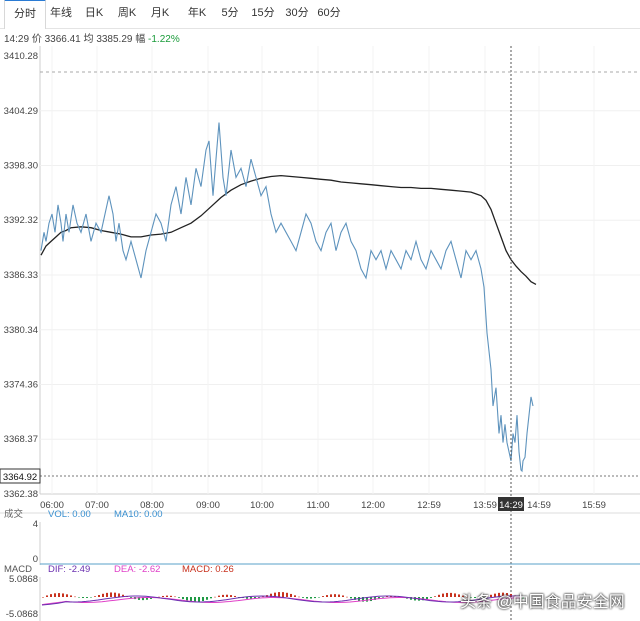  Describe the element at coordinates (18, 569) in the screenshot. I see `macd-title: MACD` at that location.